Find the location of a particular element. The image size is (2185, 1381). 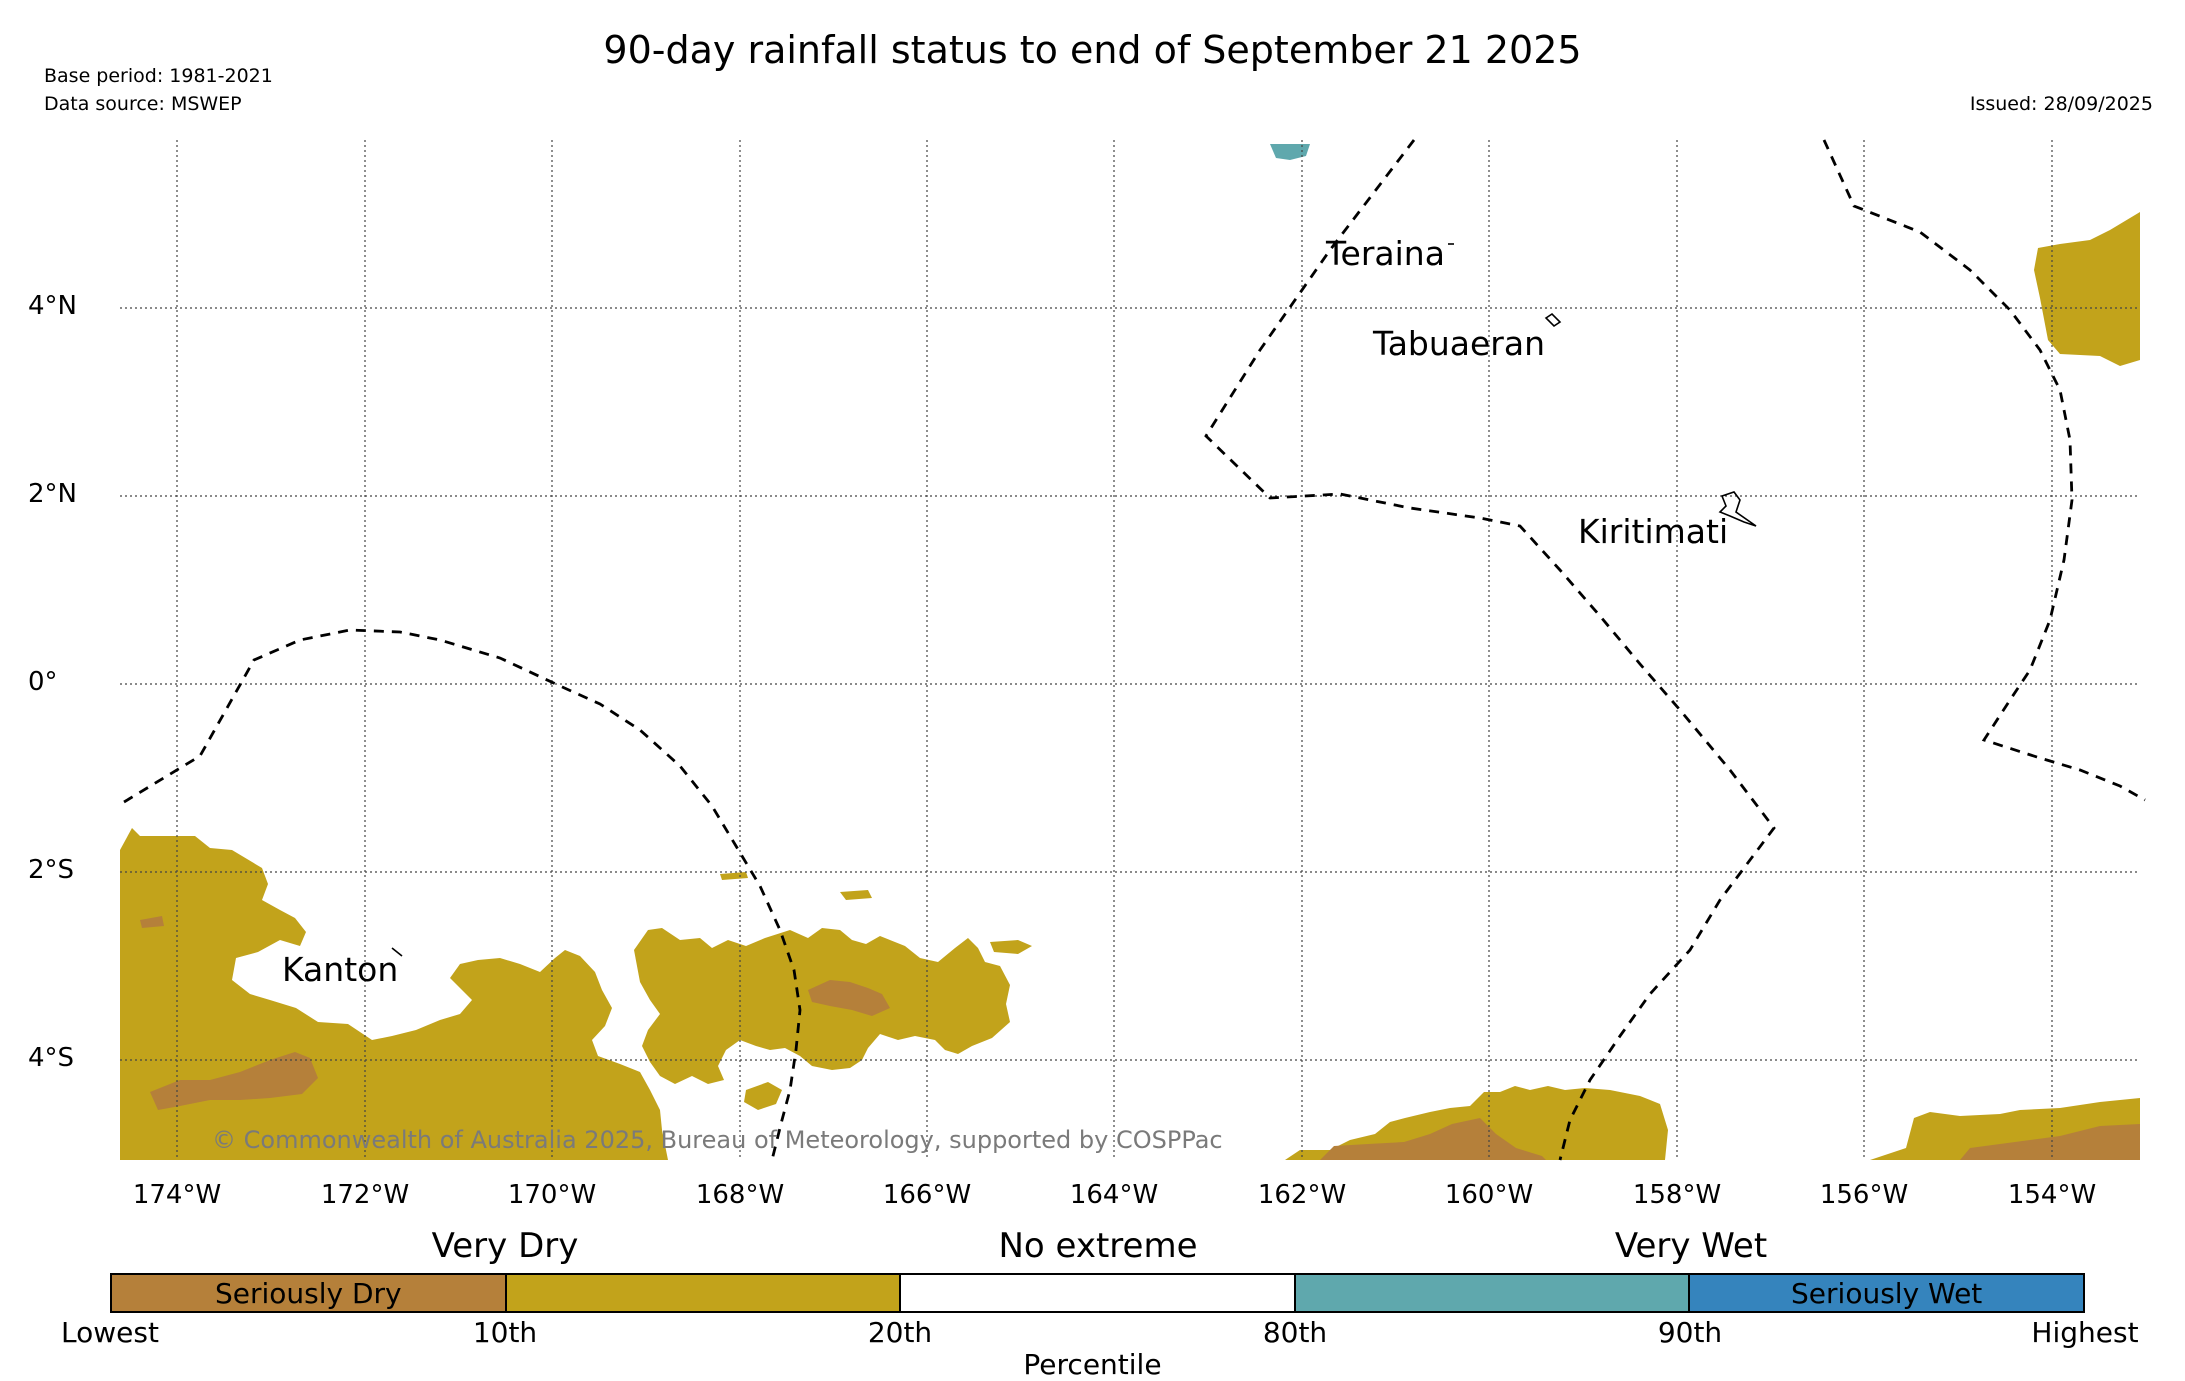

lat-tick-4n: 4°N is located at coordinates (52, 306).